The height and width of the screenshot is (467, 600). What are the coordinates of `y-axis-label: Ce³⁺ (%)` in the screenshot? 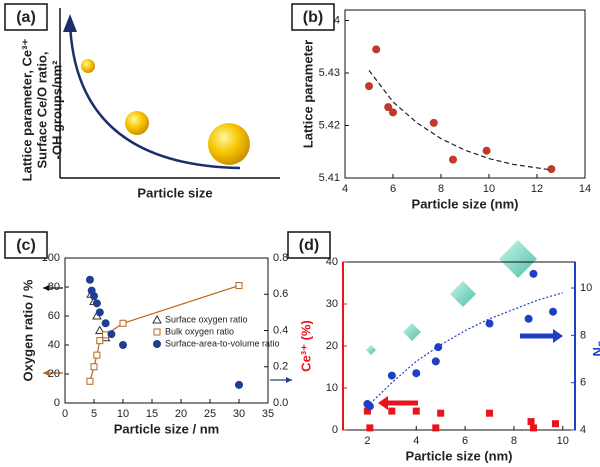 It's located at (305, 346).